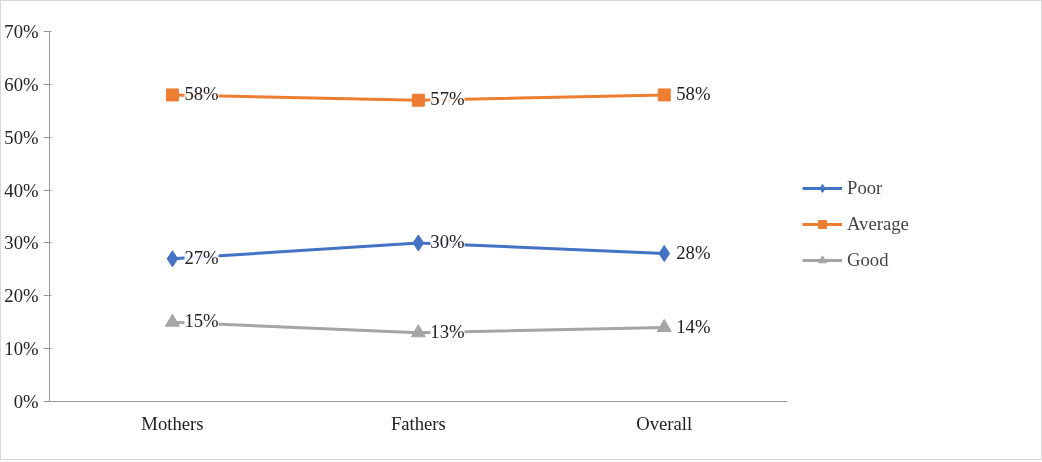 Image resolution: width=1042 pixels, height=462 pixels. I want to click on data-label: 57%, so click(447, 99).